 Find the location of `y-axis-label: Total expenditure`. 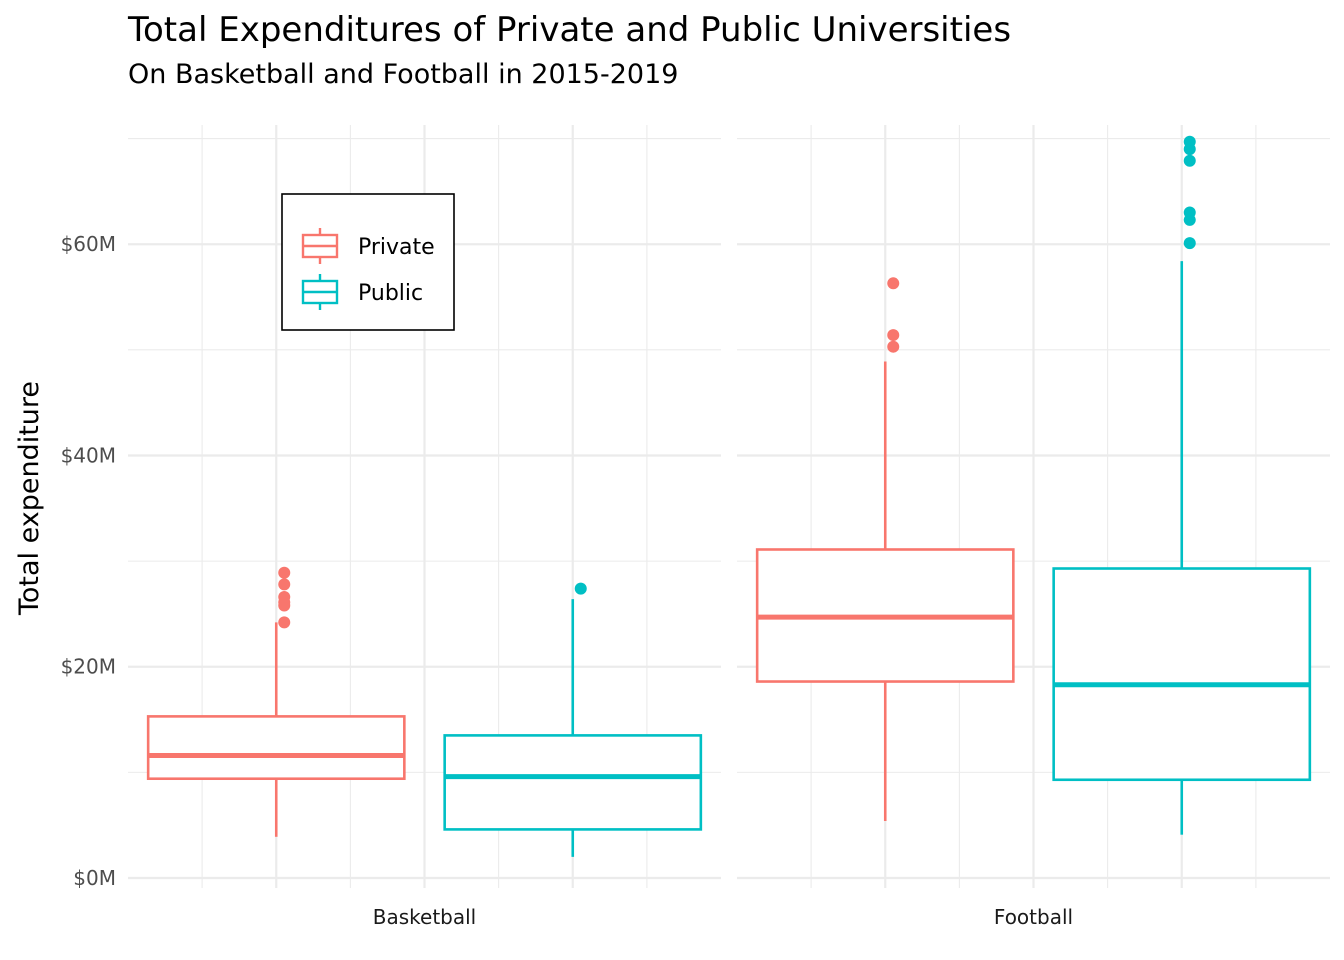

y-axis-label: Total expenditure is located at coordinates (29, 498).